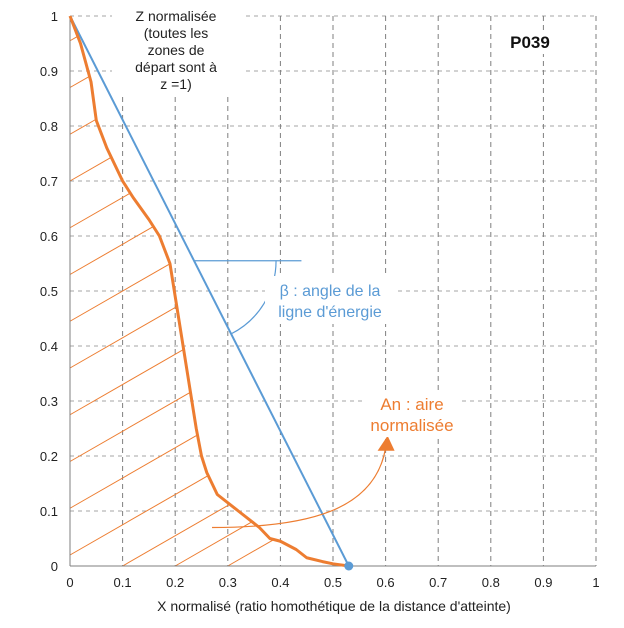 Image resolution: width=624 pixels, height=628 pixels. I want to click on y-tick-labels: 0 0.1 0.2 0.3 0.4 0.5 0.6 0.7 0.8 0.9 1, so click(49, 291).